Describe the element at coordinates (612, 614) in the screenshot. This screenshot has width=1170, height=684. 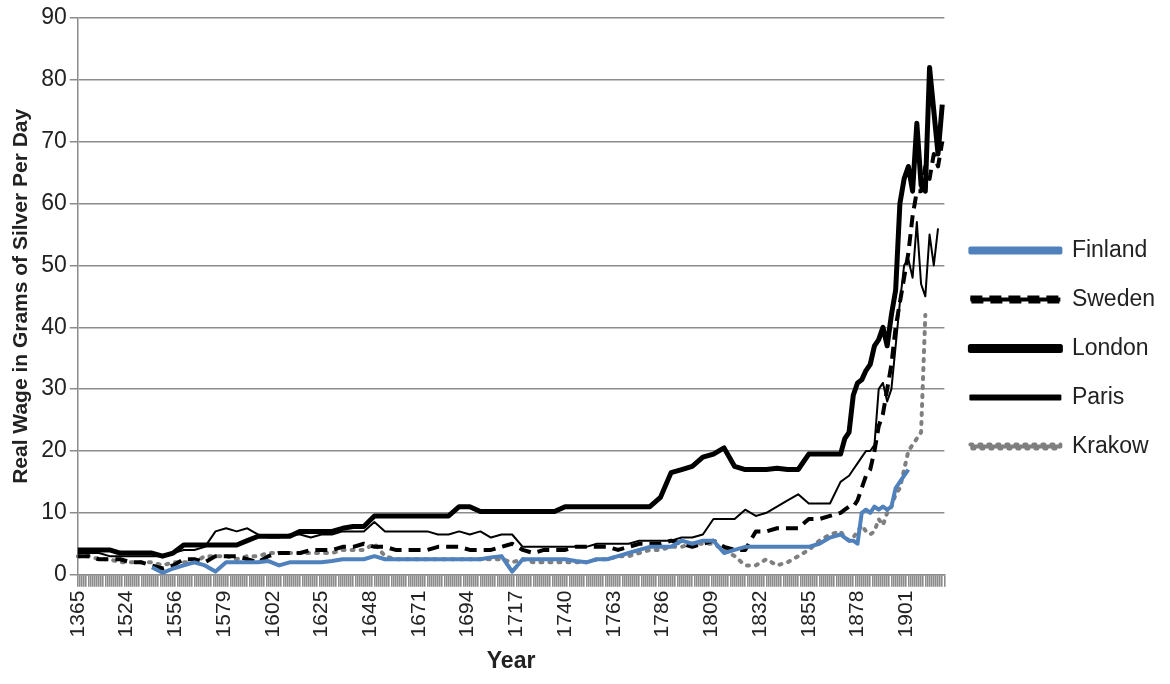
I see `x-tick-label: 1763` at that location.